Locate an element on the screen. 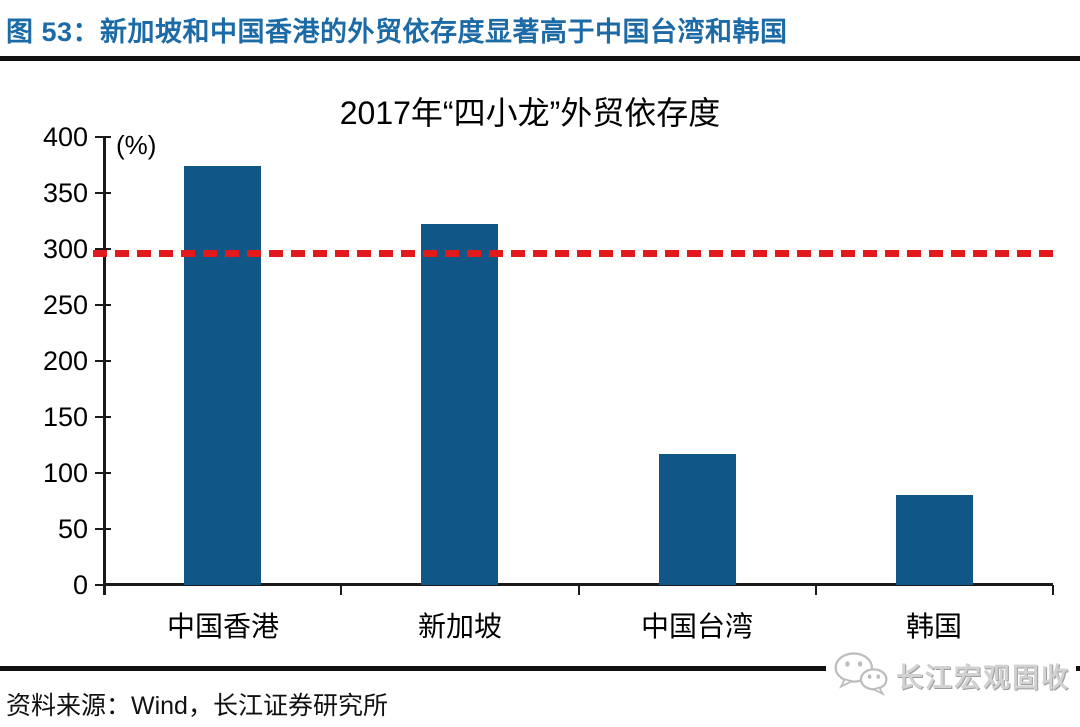  y-axis-tick-label: 0 is located at coordinates (80, 585).